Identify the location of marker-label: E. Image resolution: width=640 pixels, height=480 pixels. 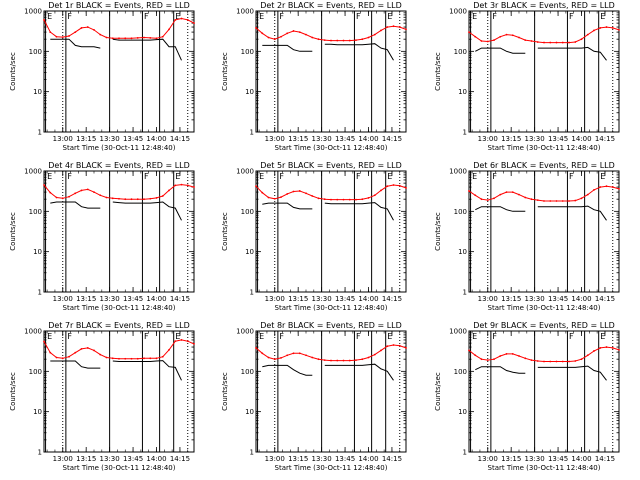
(474, 176).